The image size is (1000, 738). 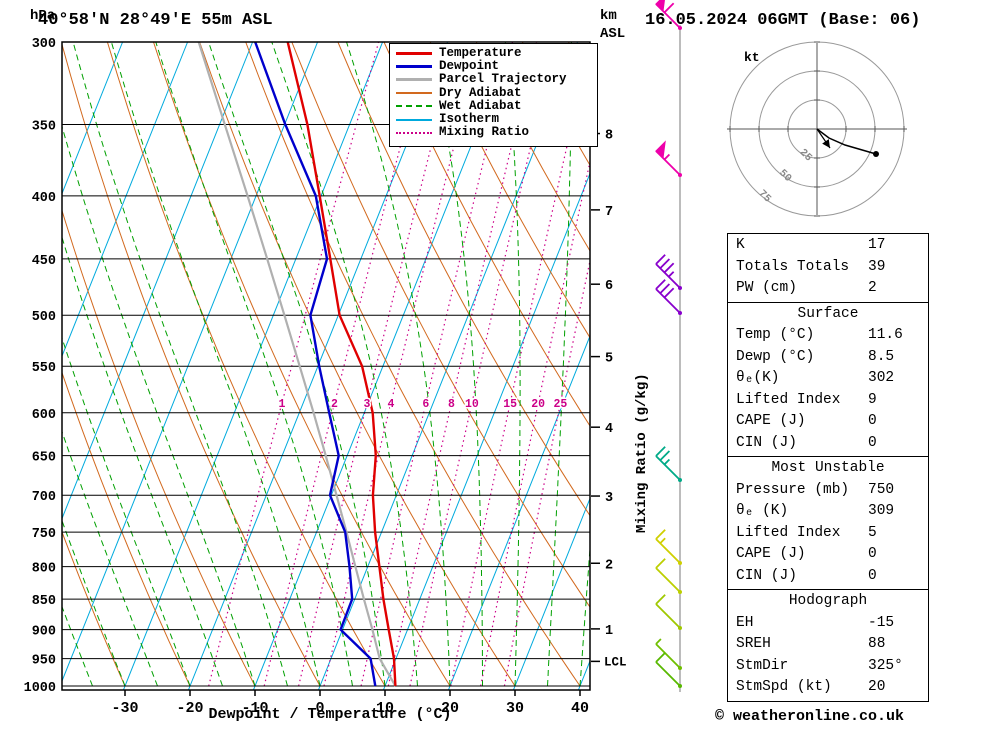 I want to click on legend-item: Dewpoint, so click(x=496, y=66).